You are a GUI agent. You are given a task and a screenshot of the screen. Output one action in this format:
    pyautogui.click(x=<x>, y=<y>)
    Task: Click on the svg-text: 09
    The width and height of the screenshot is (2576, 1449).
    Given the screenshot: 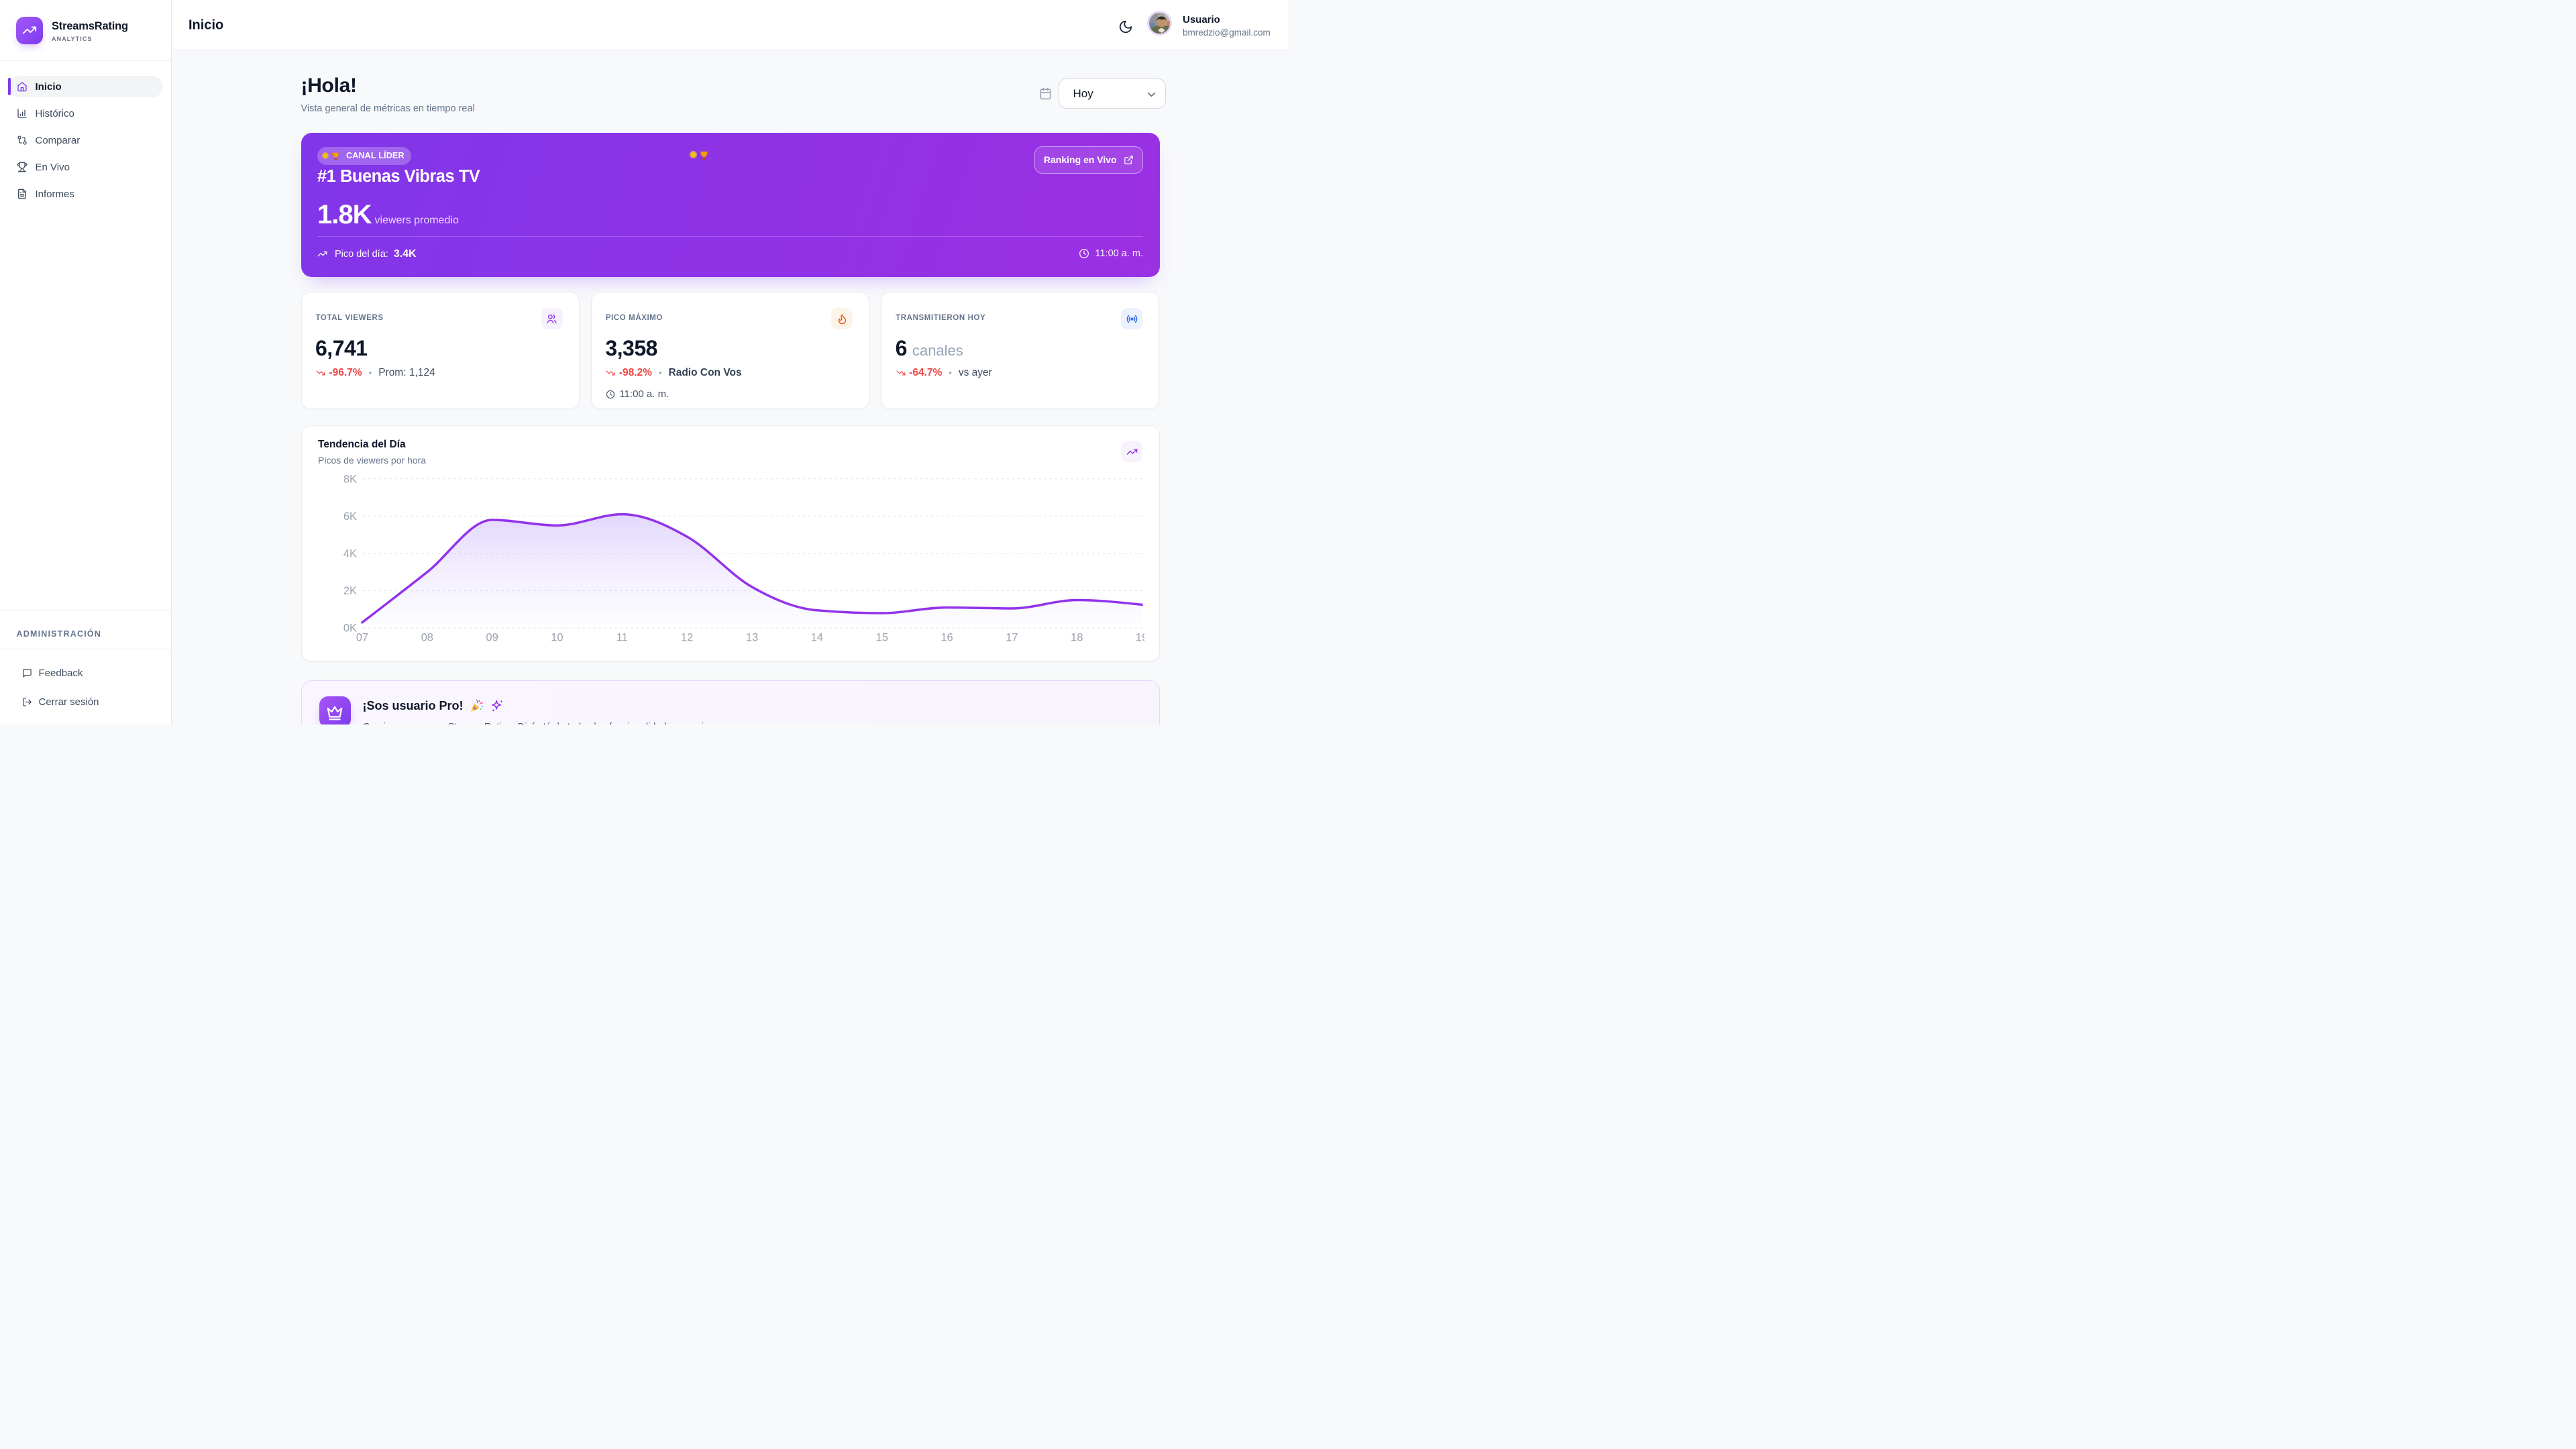 What is the action you would take?
    pyautogui.click(x=492, y=637)
    